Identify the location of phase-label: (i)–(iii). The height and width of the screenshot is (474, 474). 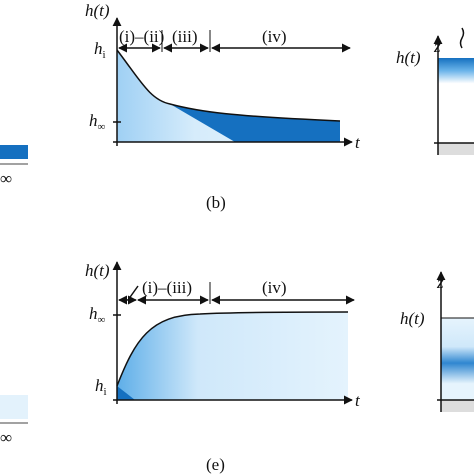
(167, 287).